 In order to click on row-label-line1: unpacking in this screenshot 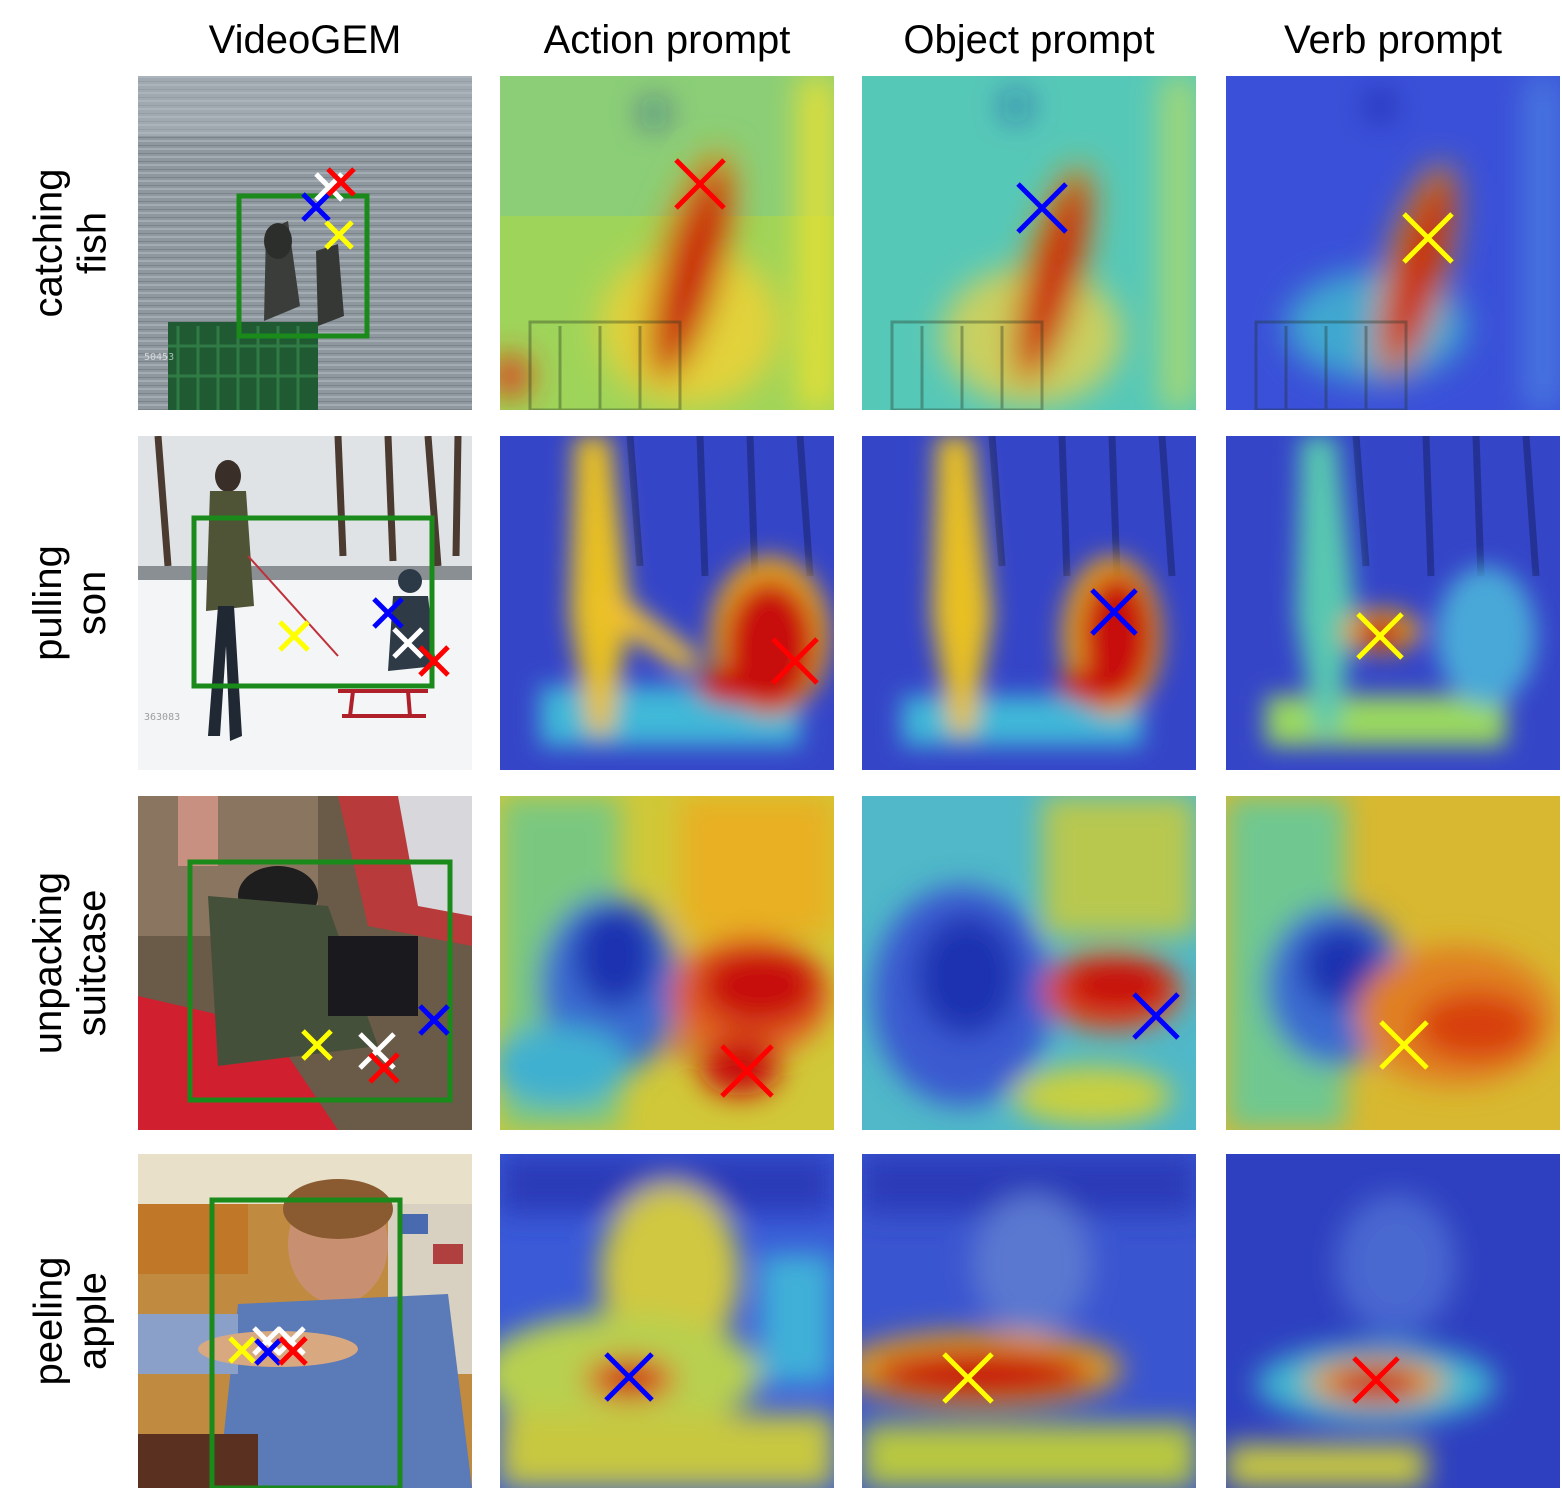, I will do `click(48, 963)`.